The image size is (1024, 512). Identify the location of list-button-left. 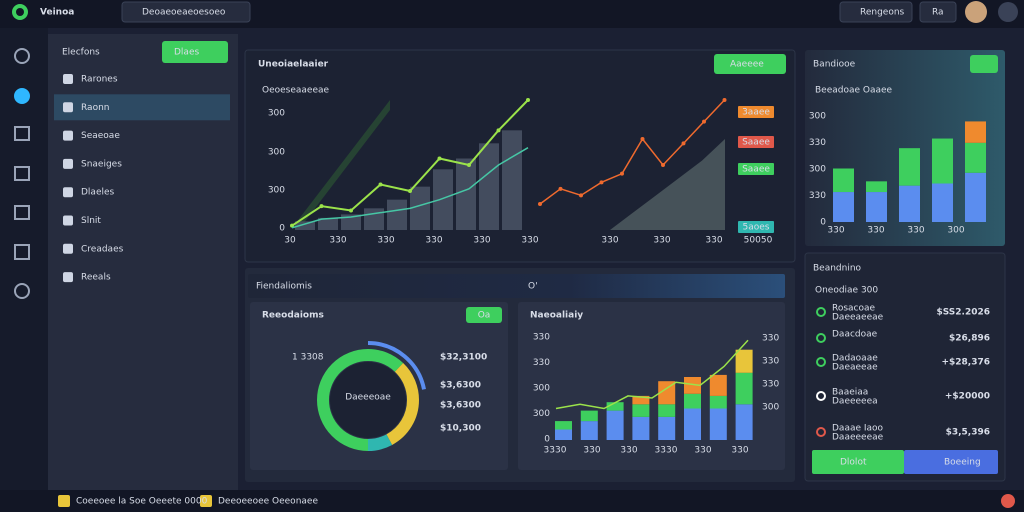
(858, 462).